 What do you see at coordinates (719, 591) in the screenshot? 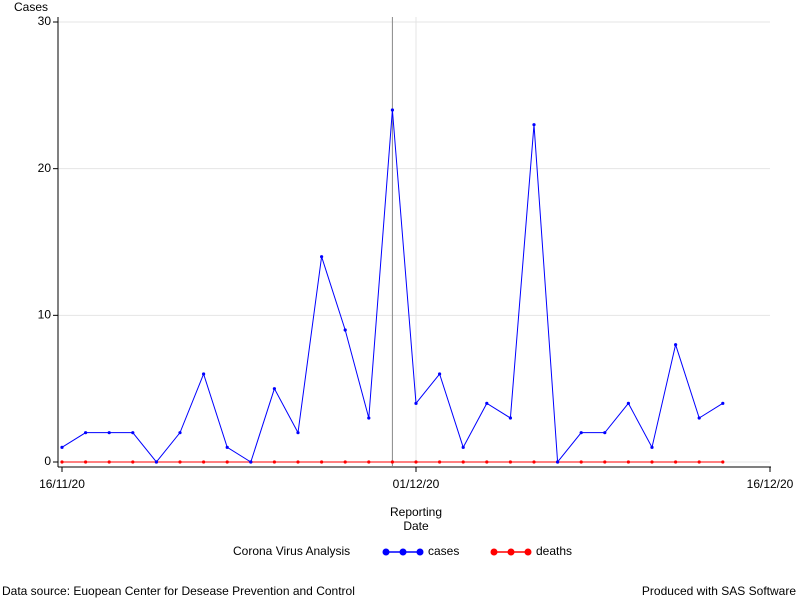
I see `footnote-right: Produced with SAS Software` at bounding box center [719, 591].